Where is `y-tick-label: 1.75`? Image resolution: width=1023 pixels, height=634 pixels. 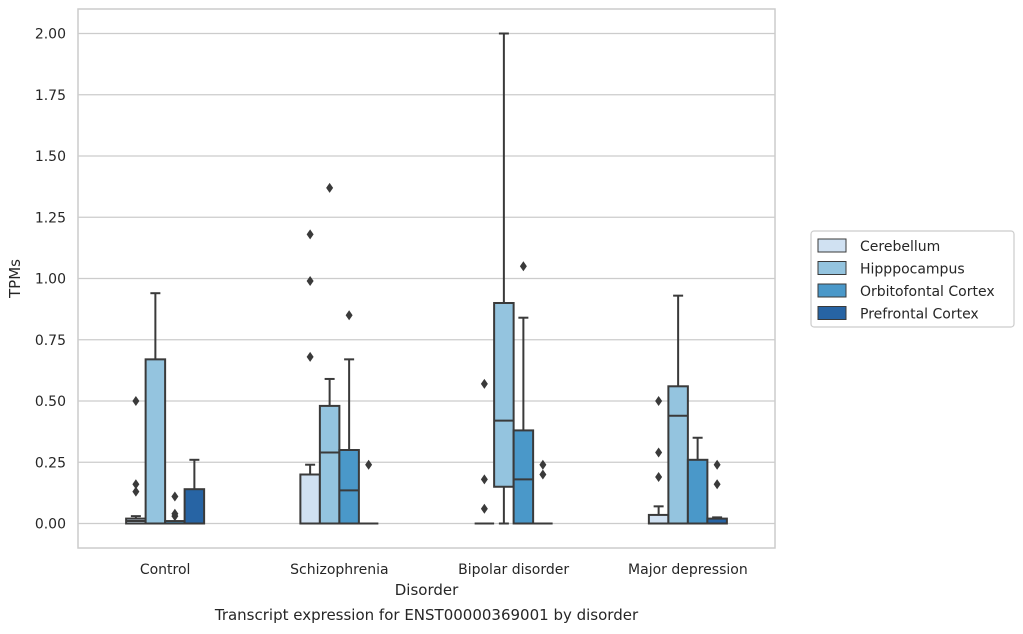 y-tick-label: 1.75 is located at coordinates (50, 96).